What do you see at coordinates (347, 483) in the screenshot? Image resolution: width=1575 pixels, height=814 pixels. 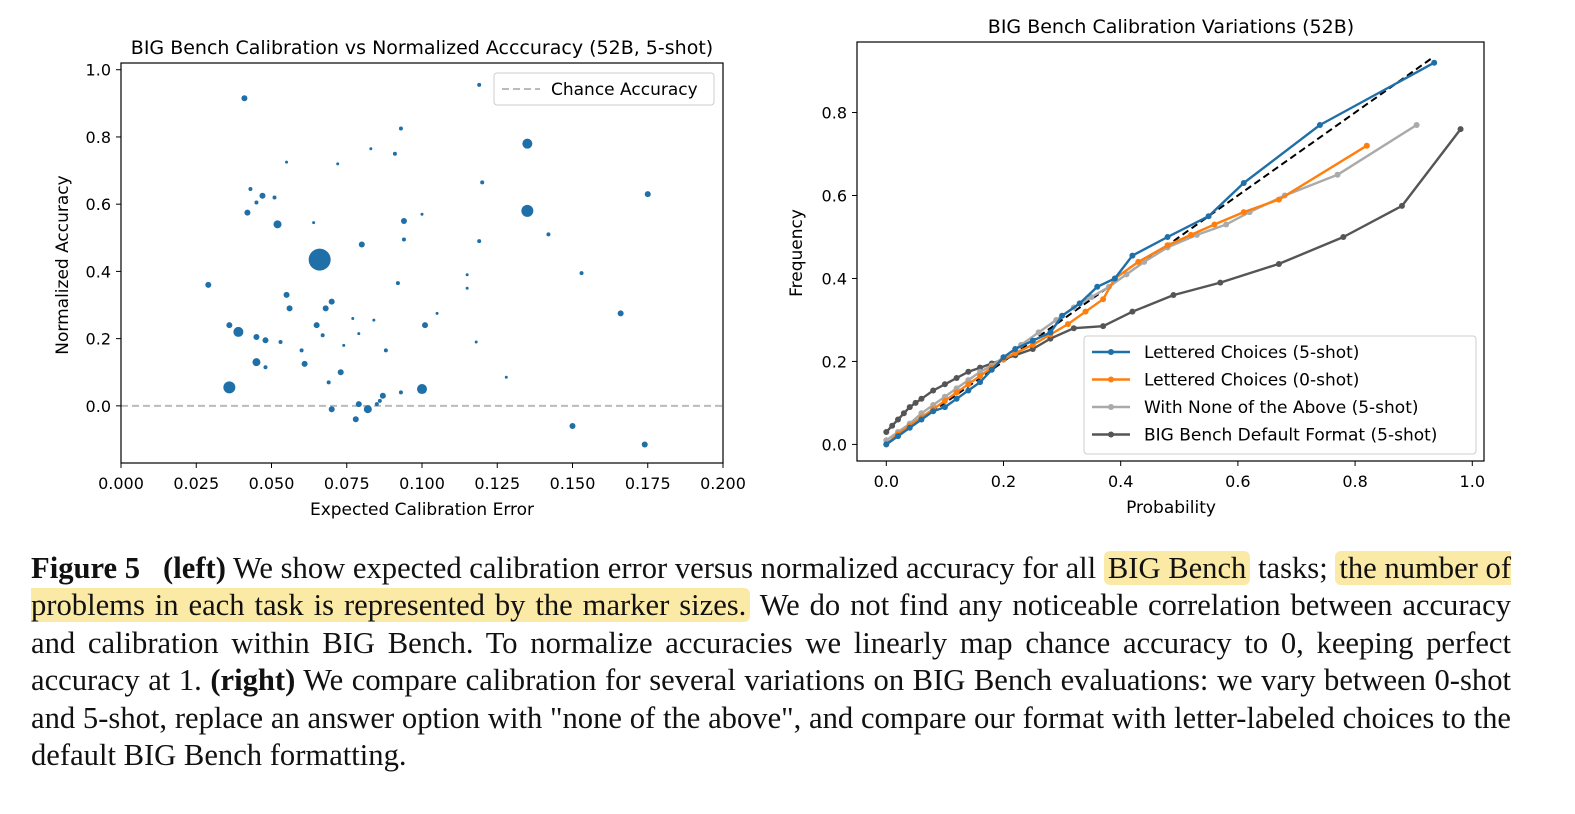 I see `left-x-tick-label: 0.075` at bounding box center [347, 483].